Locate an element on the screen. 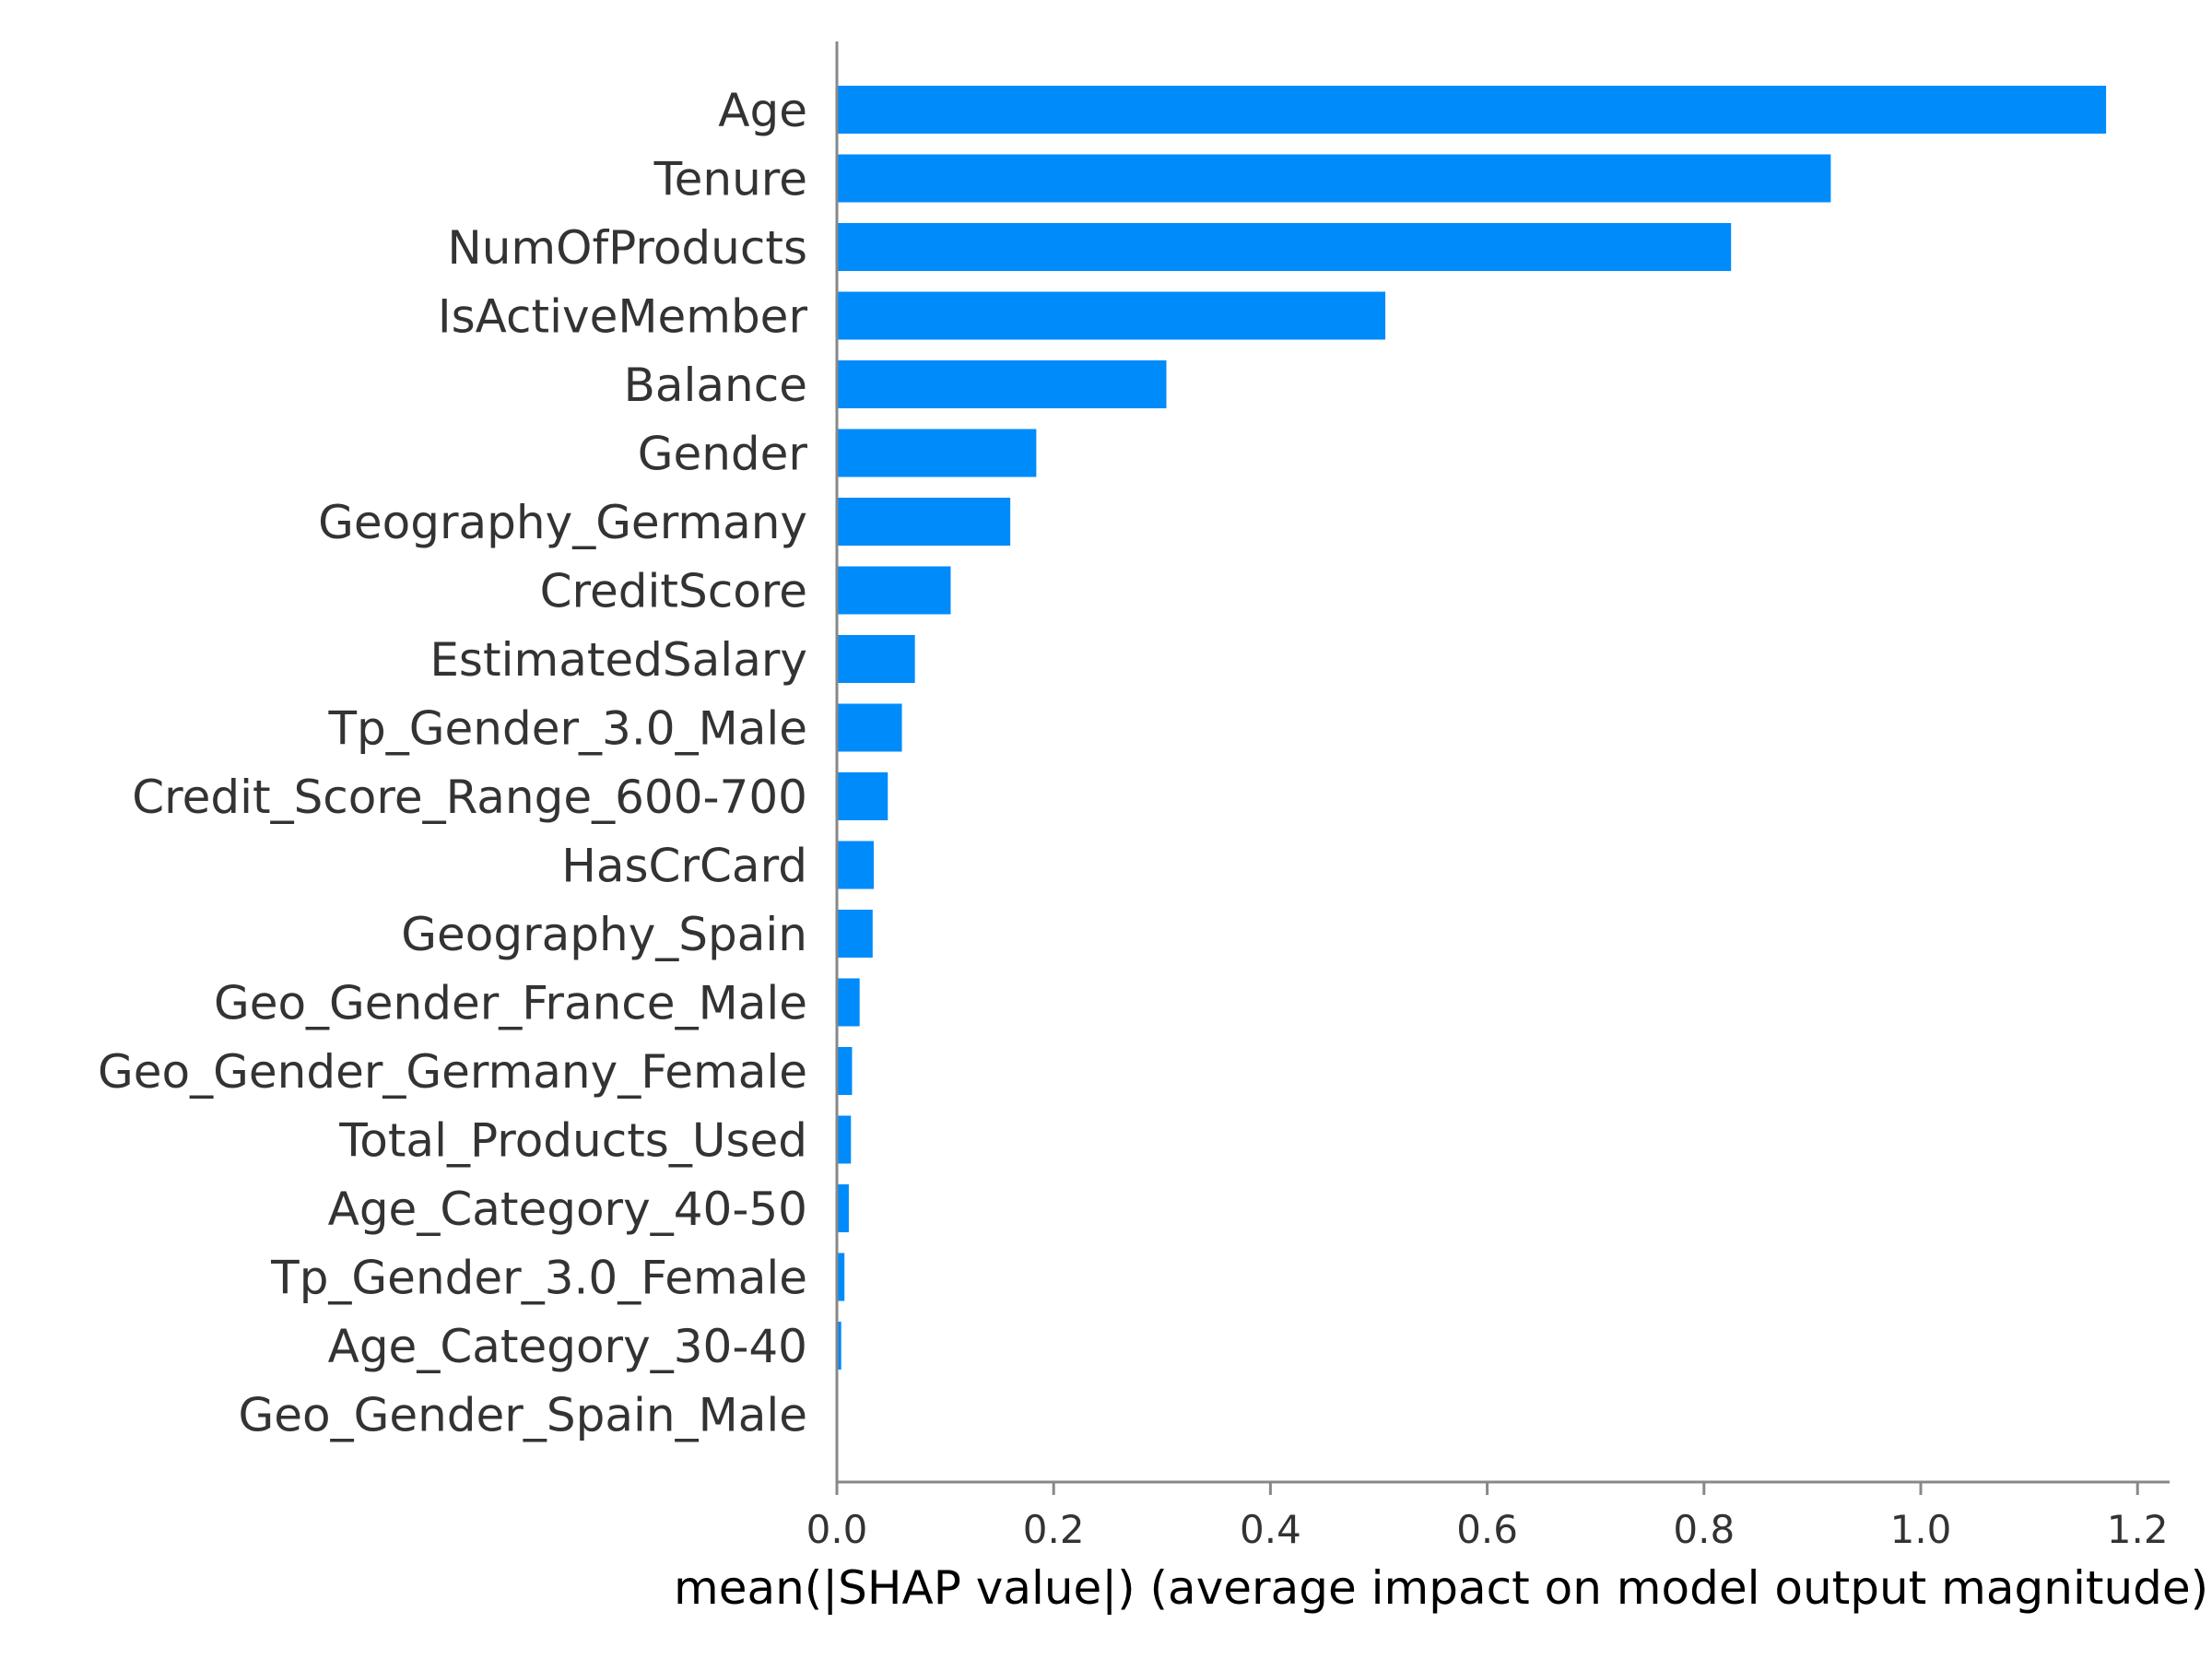 This screenshot has height=1659, width=2212. feature-label: HasCrCard is located at coordinates (684, 866).